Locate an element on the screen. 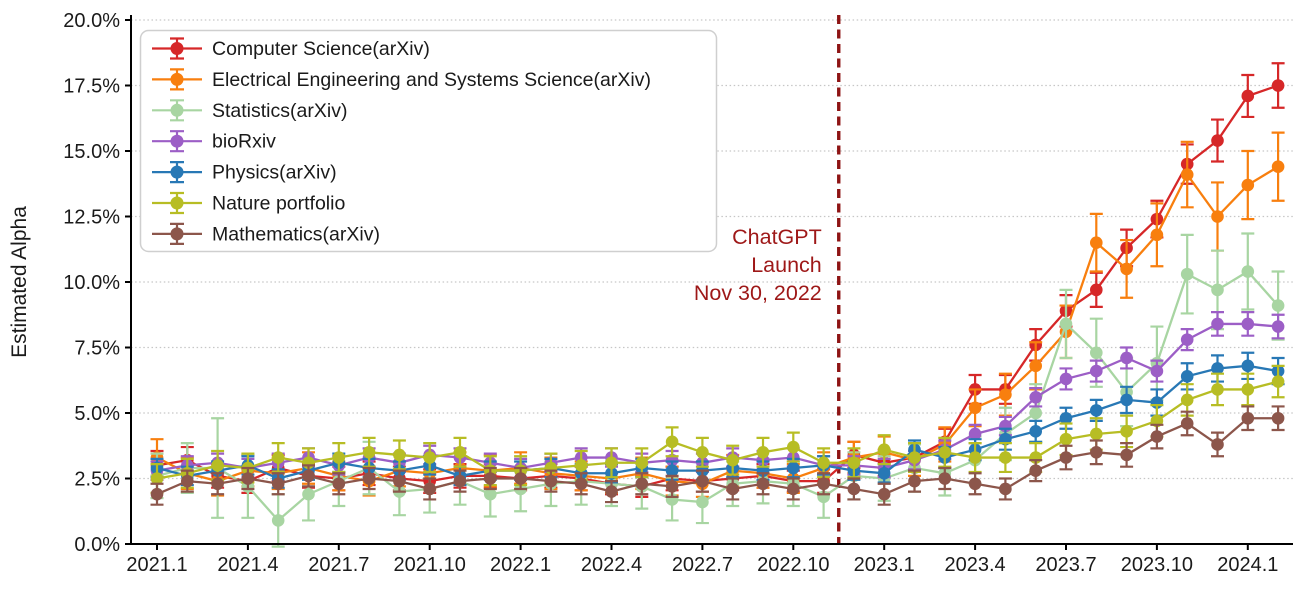 This screenshot has height=590, width=1315. legend-label: Statistics(arXiv) is located at coordinates (279, 111).